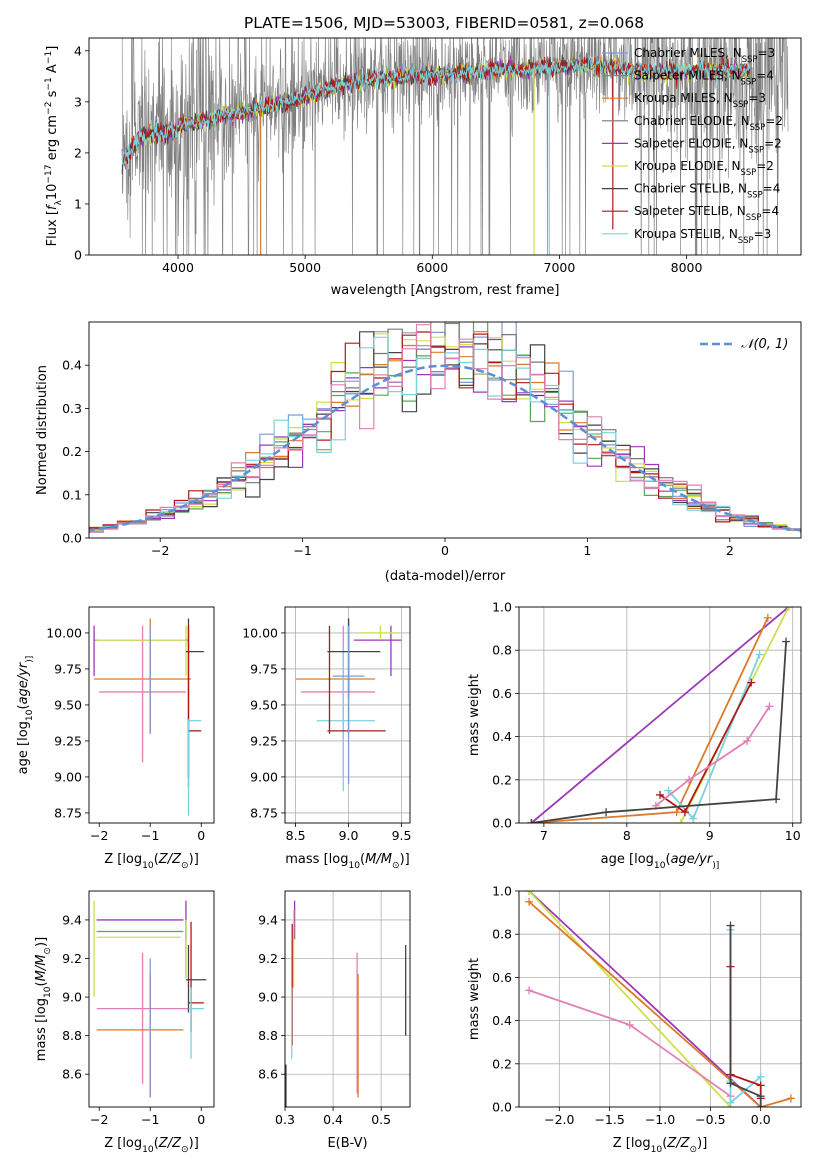  I want to click on y-axis-label: Normed distribution, so click(42, 430).